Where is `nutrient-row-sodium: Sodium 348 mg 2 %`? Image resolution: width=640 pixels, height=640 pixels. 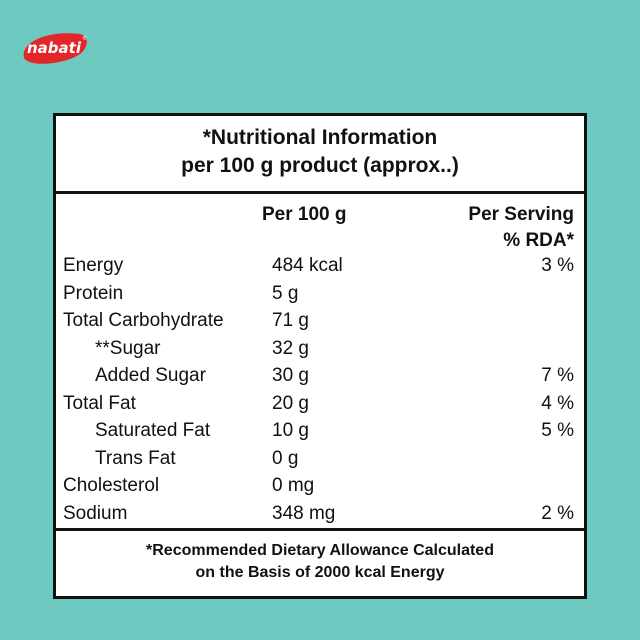 nutrient-row-sodium: Sodium 348 mg 2 % is located at coordinates (320, 514).